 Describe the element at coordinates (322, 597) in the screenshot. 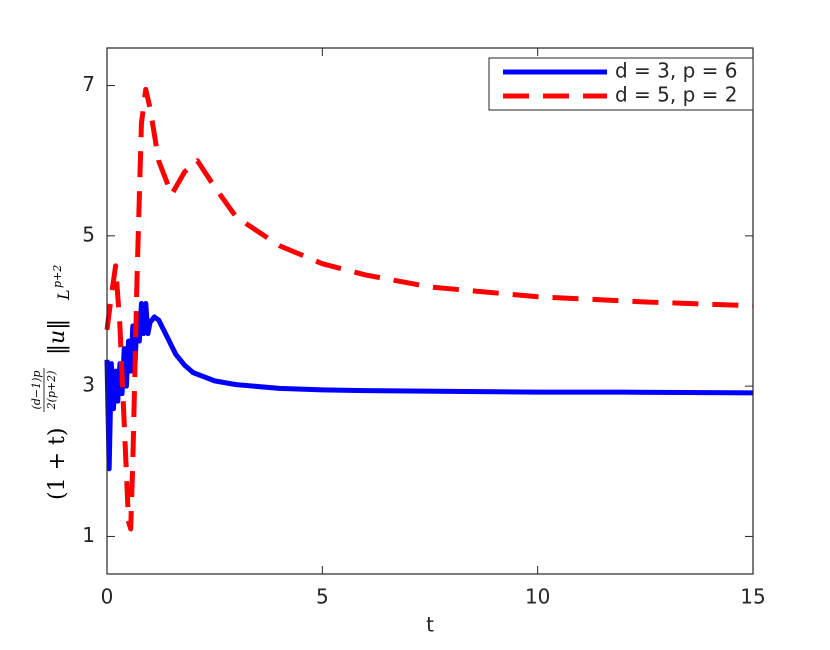

I see `x-tick-label: 5` at that location.